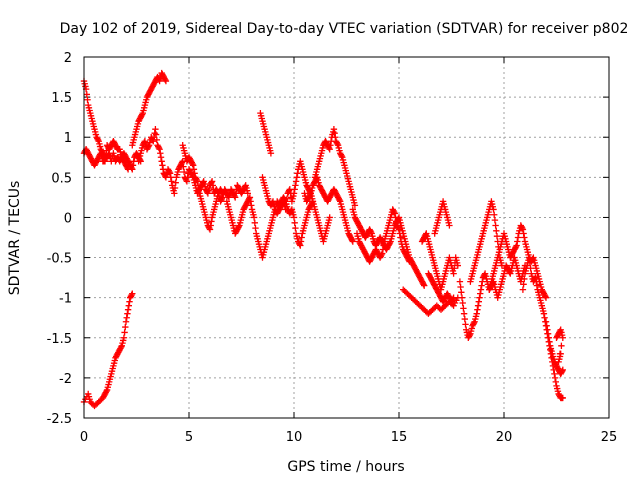 This screenshot has height=480, width=640. Describe the element at coordinates (504, 437) in the screenshot. I see `x-tick-label: 20` at that location.